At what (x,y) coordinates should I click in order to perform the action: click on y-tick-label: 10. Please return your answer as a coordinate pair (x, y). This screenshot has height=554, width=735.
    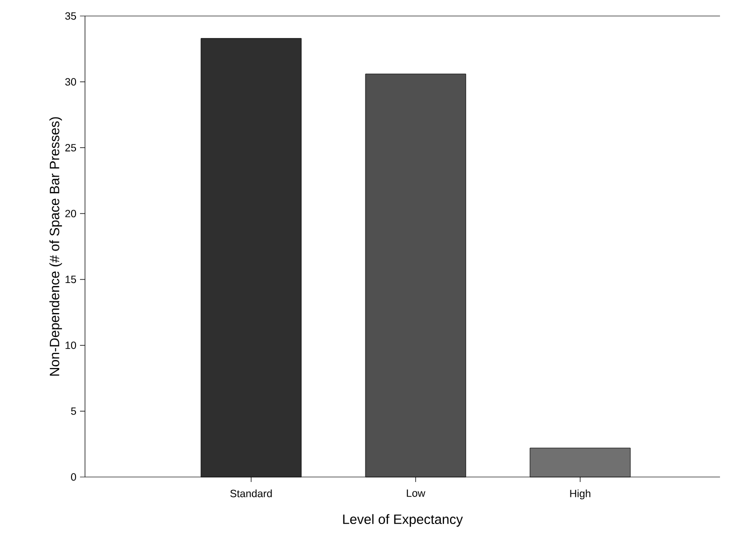
    Looking at the image, I should click on (71, 346).